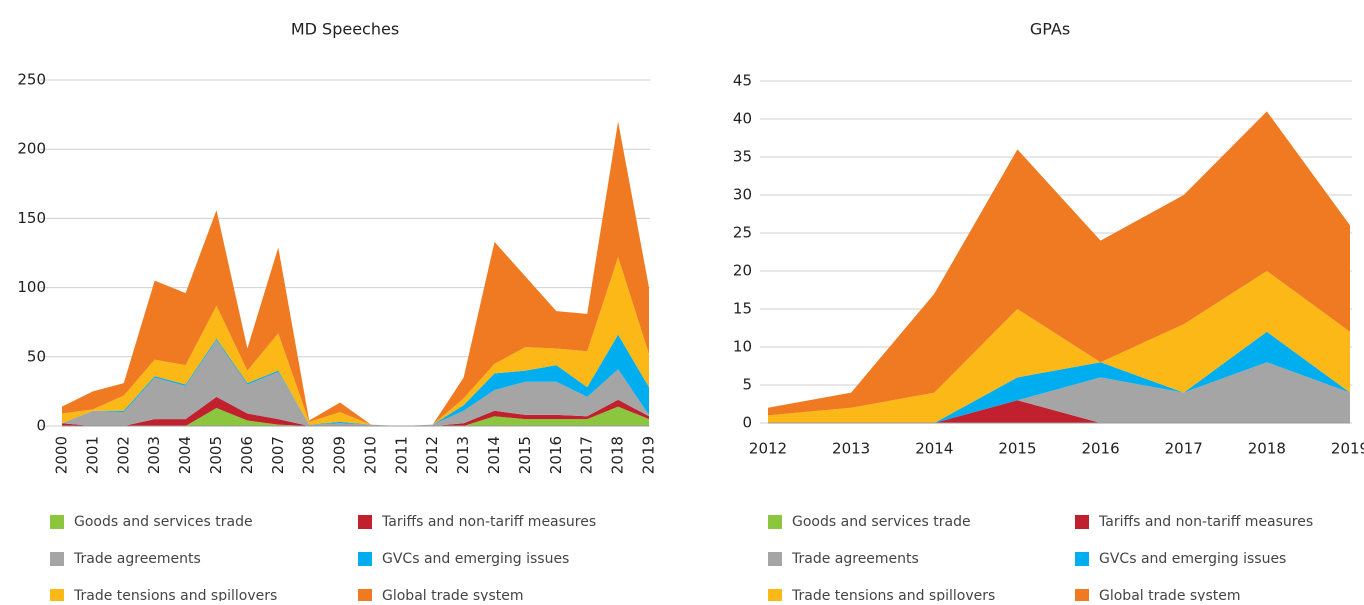  I want to click on x-tick-label: 2003, so click(154, 455).